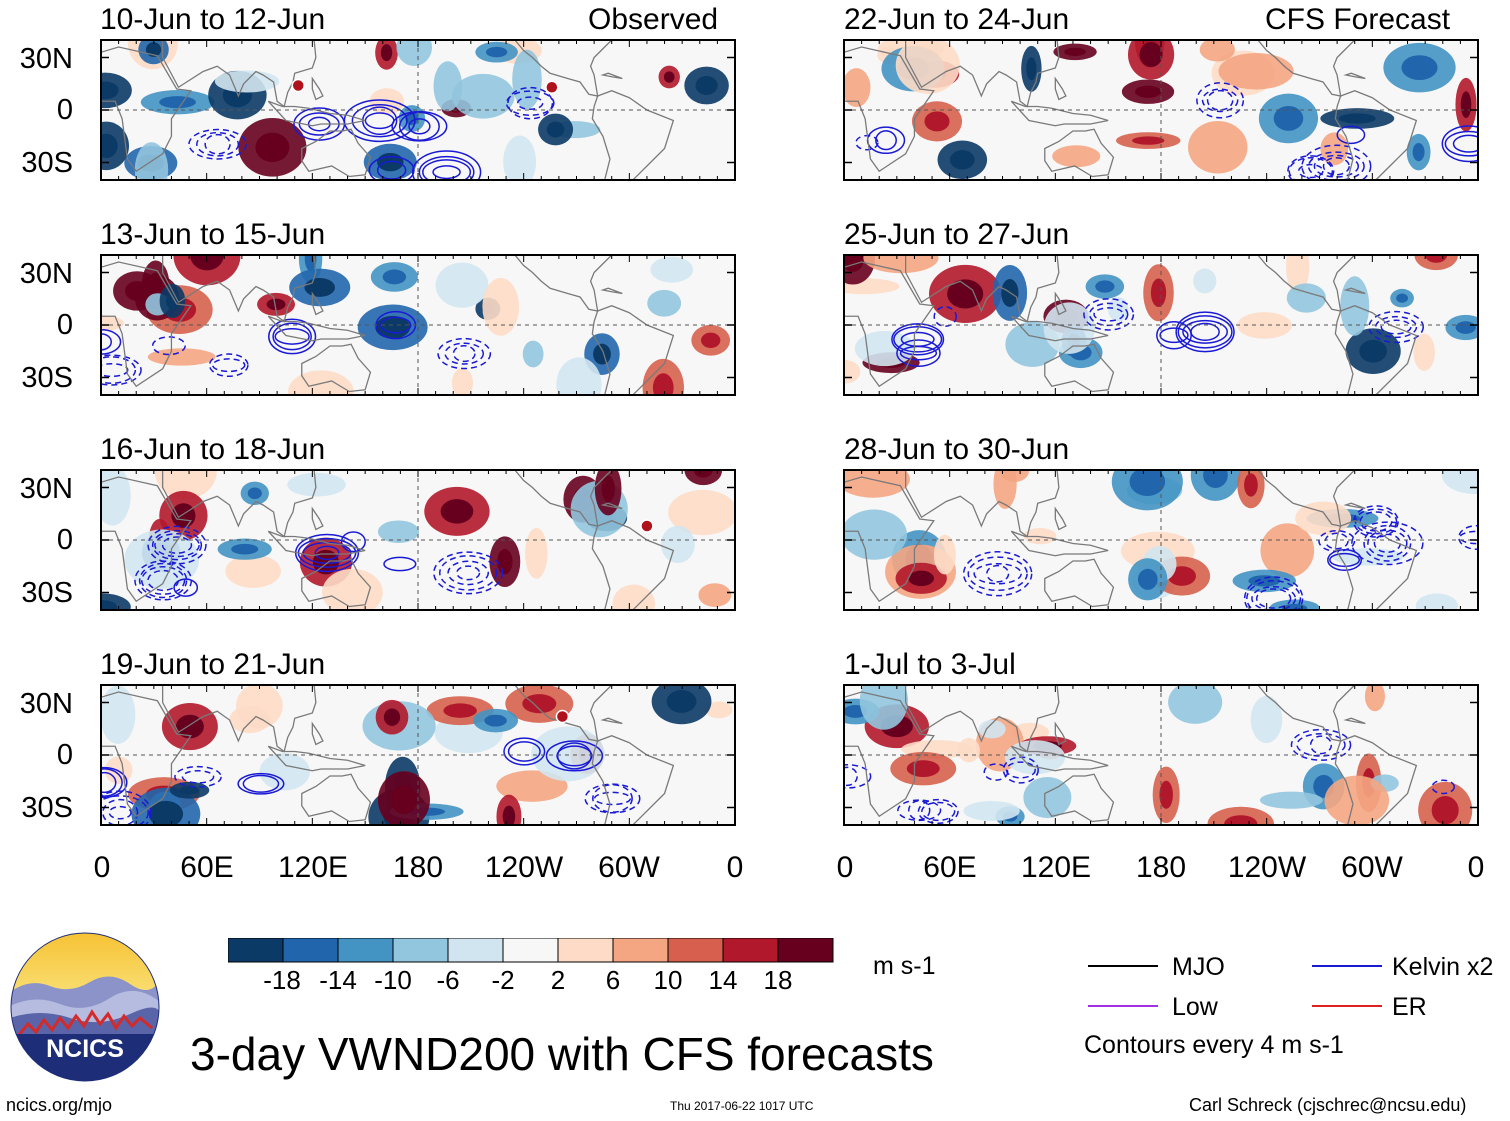 This screenshot has height=1121, width=1510. I want to click on footer-url: ncics.org/mjo, so click(59, 1105).